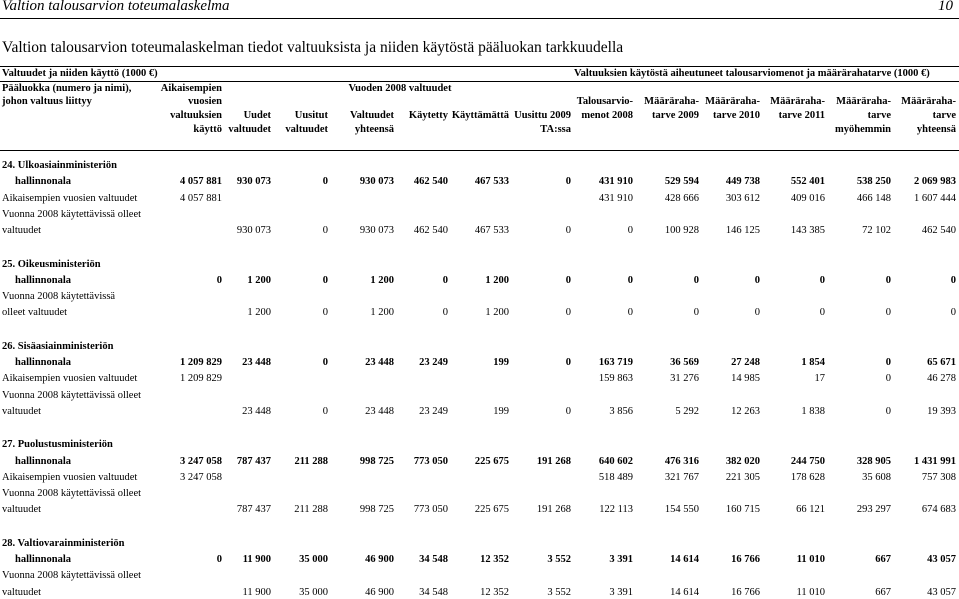  I want to click on table-cell: 100 928, so click(681, 231).